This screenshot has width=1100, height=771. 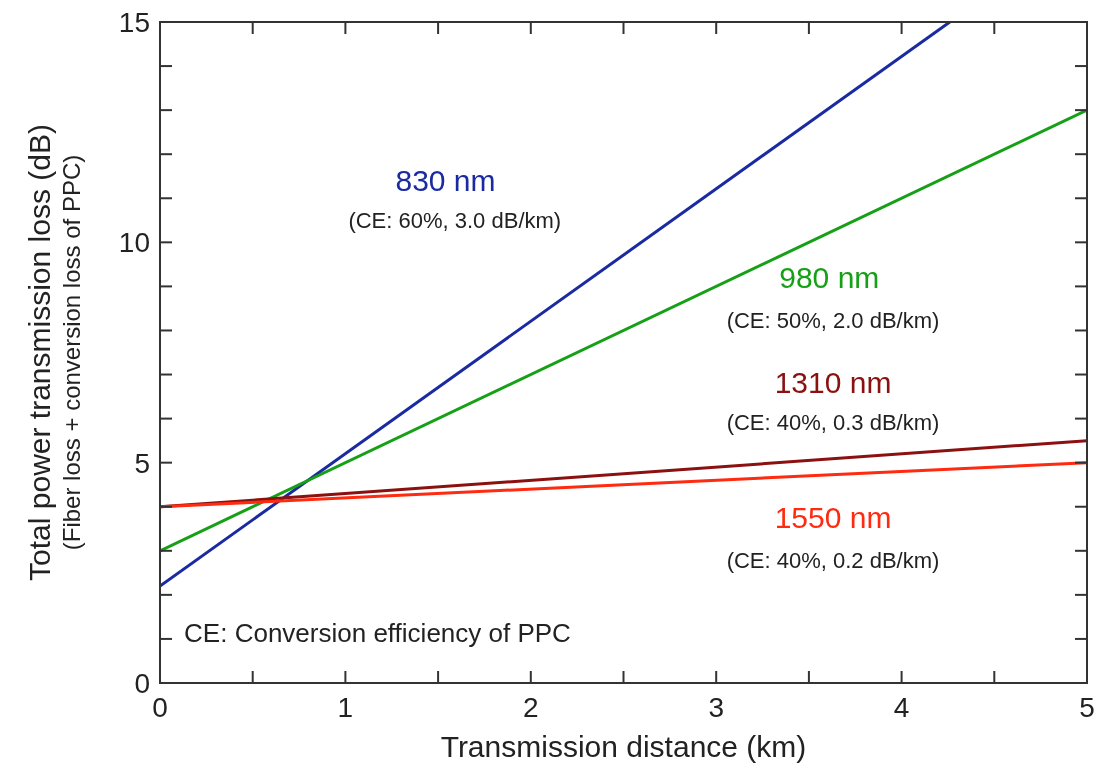 I want to click on x-tick-label: 4, so click(x=901, y=707).